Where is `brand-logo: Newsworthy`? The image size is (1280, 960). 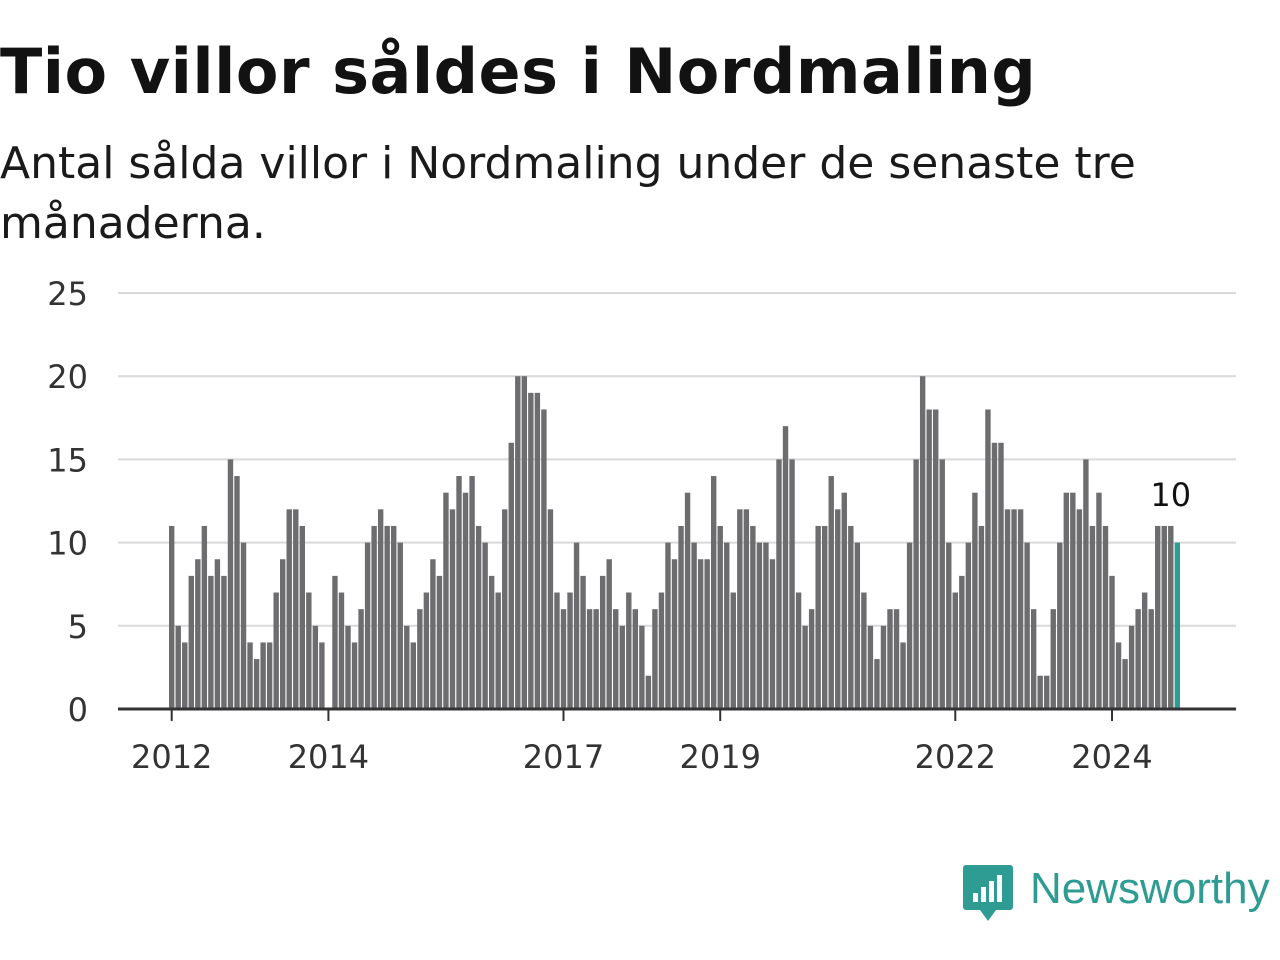 brand-logo: Newsworthy is located at coordinates (1116, 894).